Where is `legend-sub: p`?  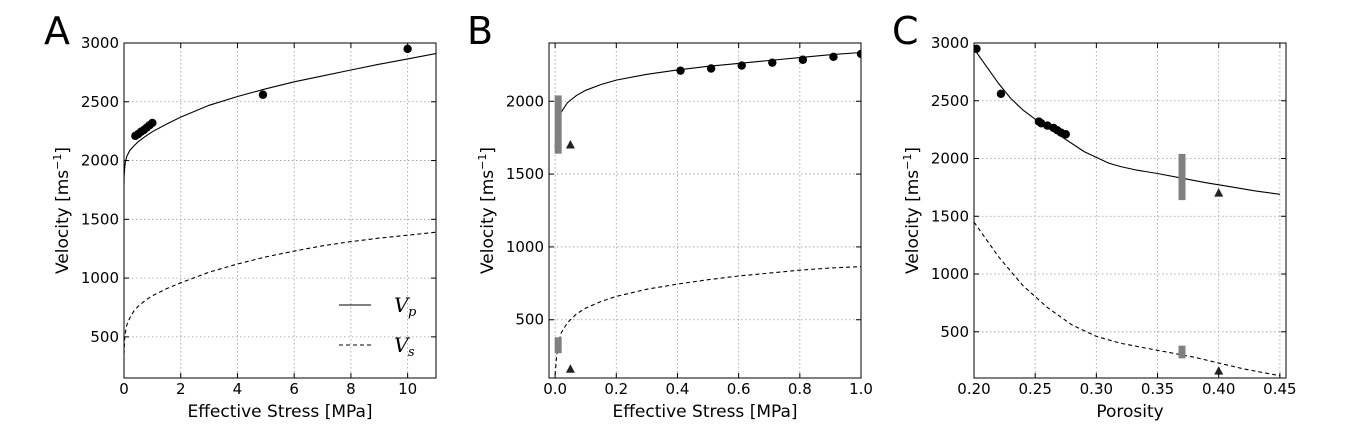 legend-sub: p is located at coordinates (412, 312).